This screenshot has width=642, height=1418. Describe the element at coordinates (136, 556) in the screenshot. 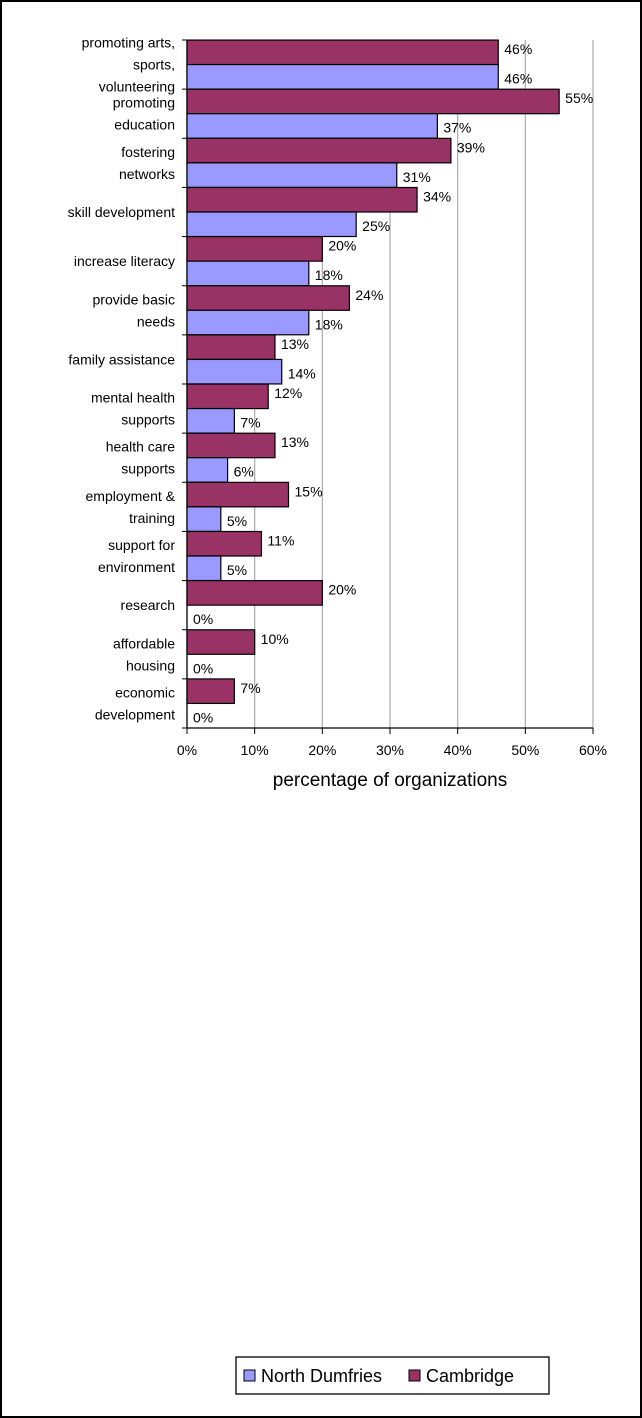

I see `category-label: support for environment` at that location.